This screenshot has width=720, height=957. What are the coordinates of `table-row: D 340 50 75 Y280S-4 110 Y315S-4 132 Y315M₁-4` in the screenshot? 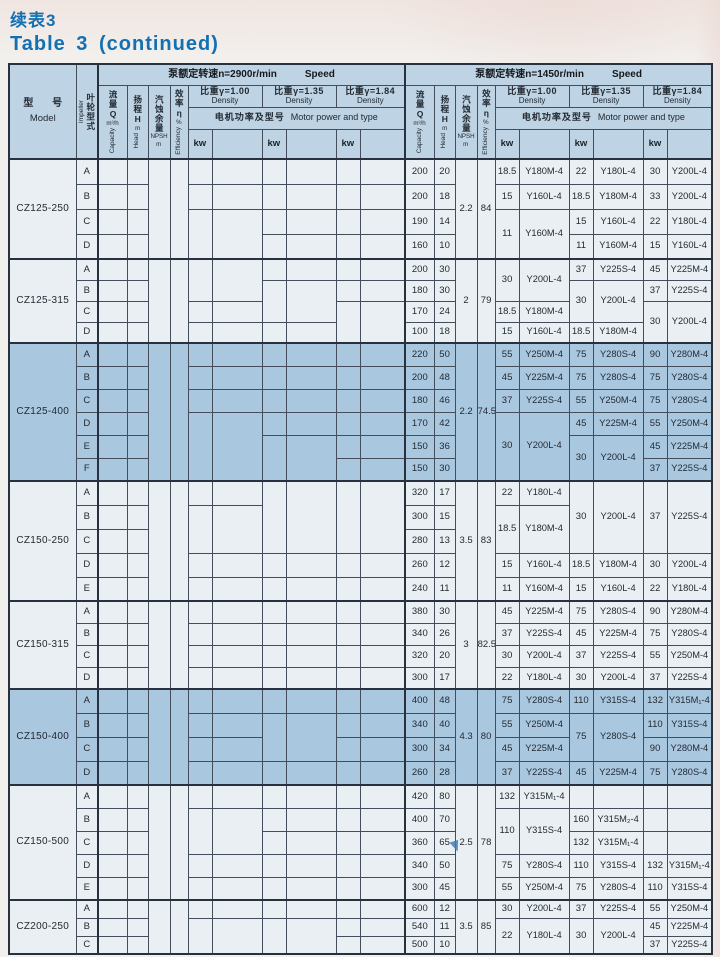 It's located at (361, 865).